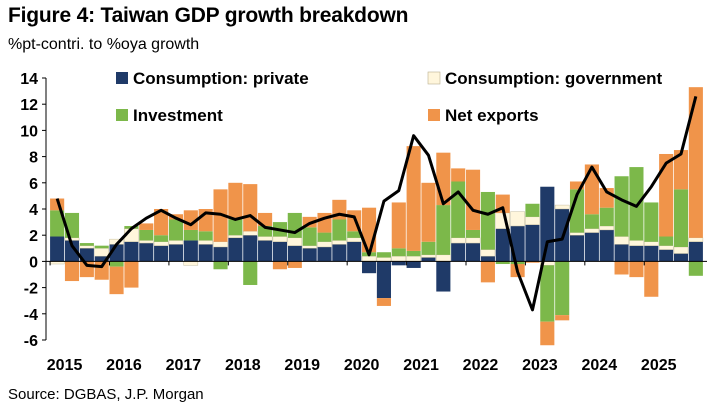 This screenshot has width=714, height=413. I want to click on chart-title: Figure 4: Taiwan GDP growth breakdown, so click(208, 15).